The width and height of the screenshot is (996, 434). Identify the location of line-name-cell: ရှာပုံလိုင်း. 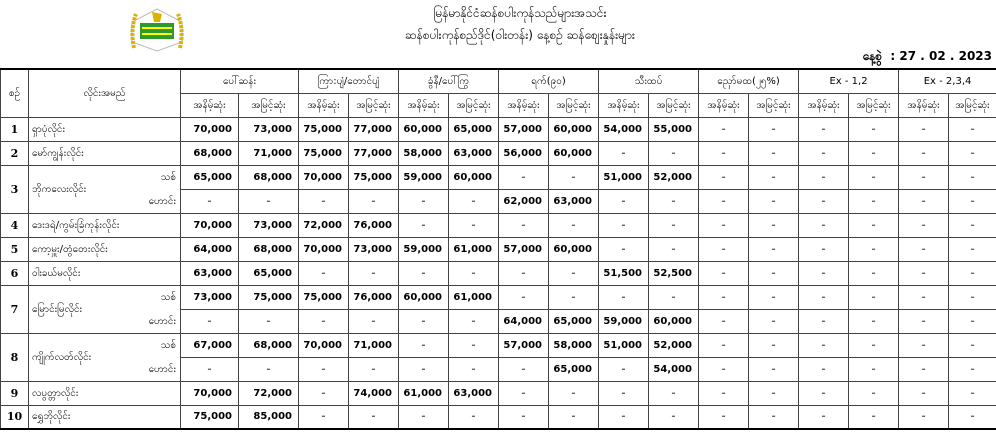
(104, 129).